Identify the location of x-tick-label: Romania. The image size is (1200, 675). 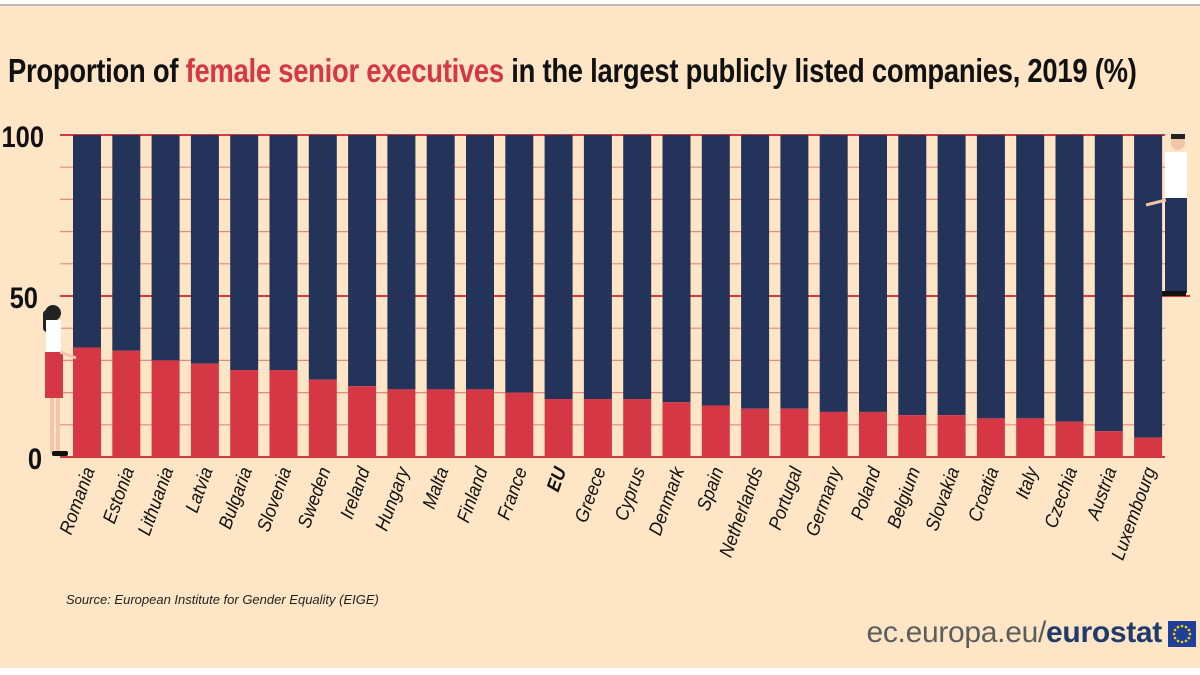
(76, 500).